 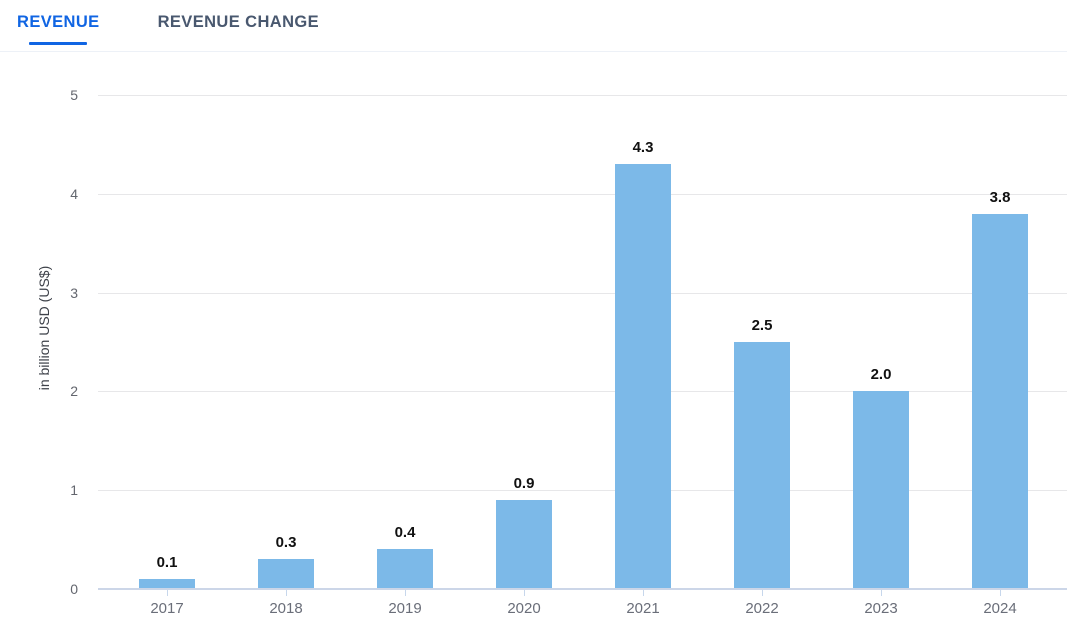 I want to click on tab-bar: REVENUE REVENUE CHANGE, so click(x=533, y=26).